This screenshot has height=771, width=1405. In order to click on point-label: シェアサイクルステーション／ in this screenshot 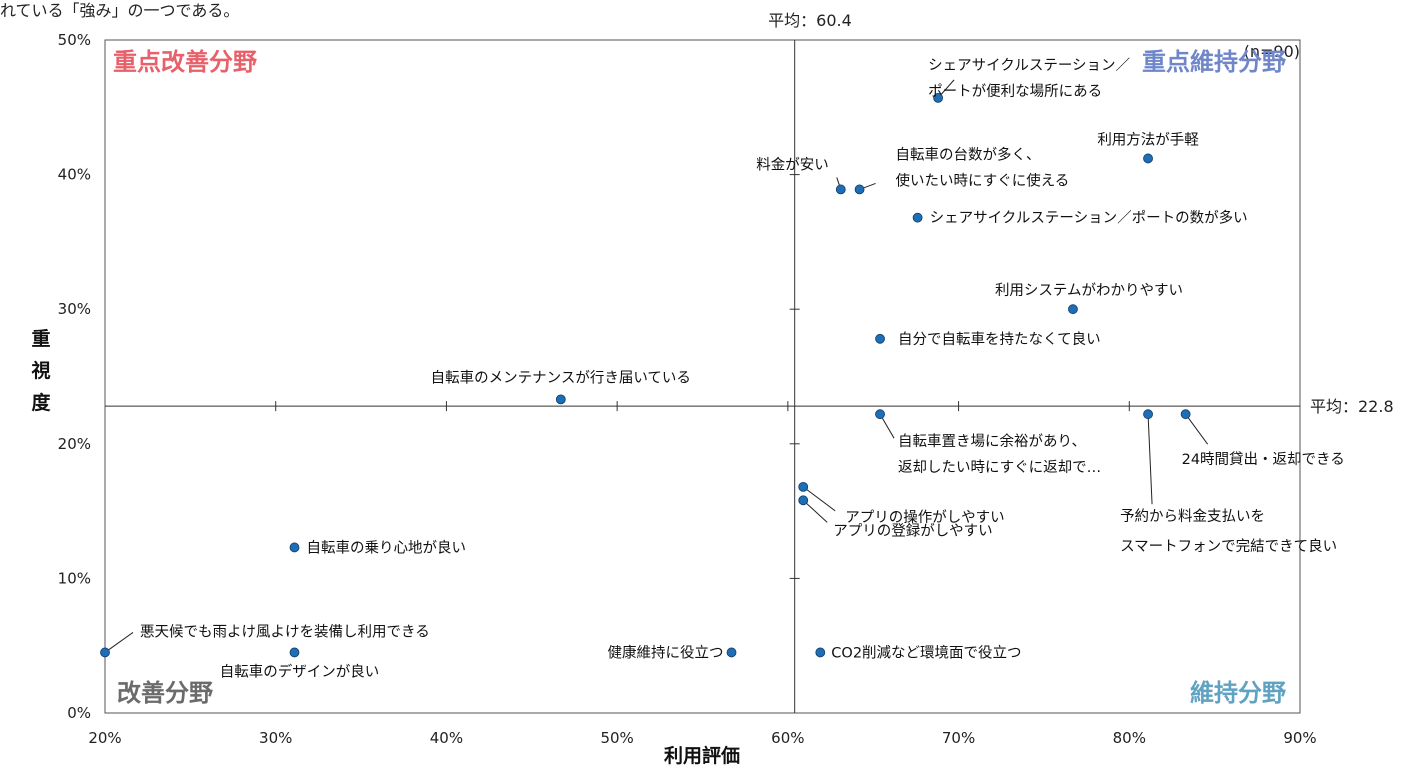, I will do `click(1029, 65)`.